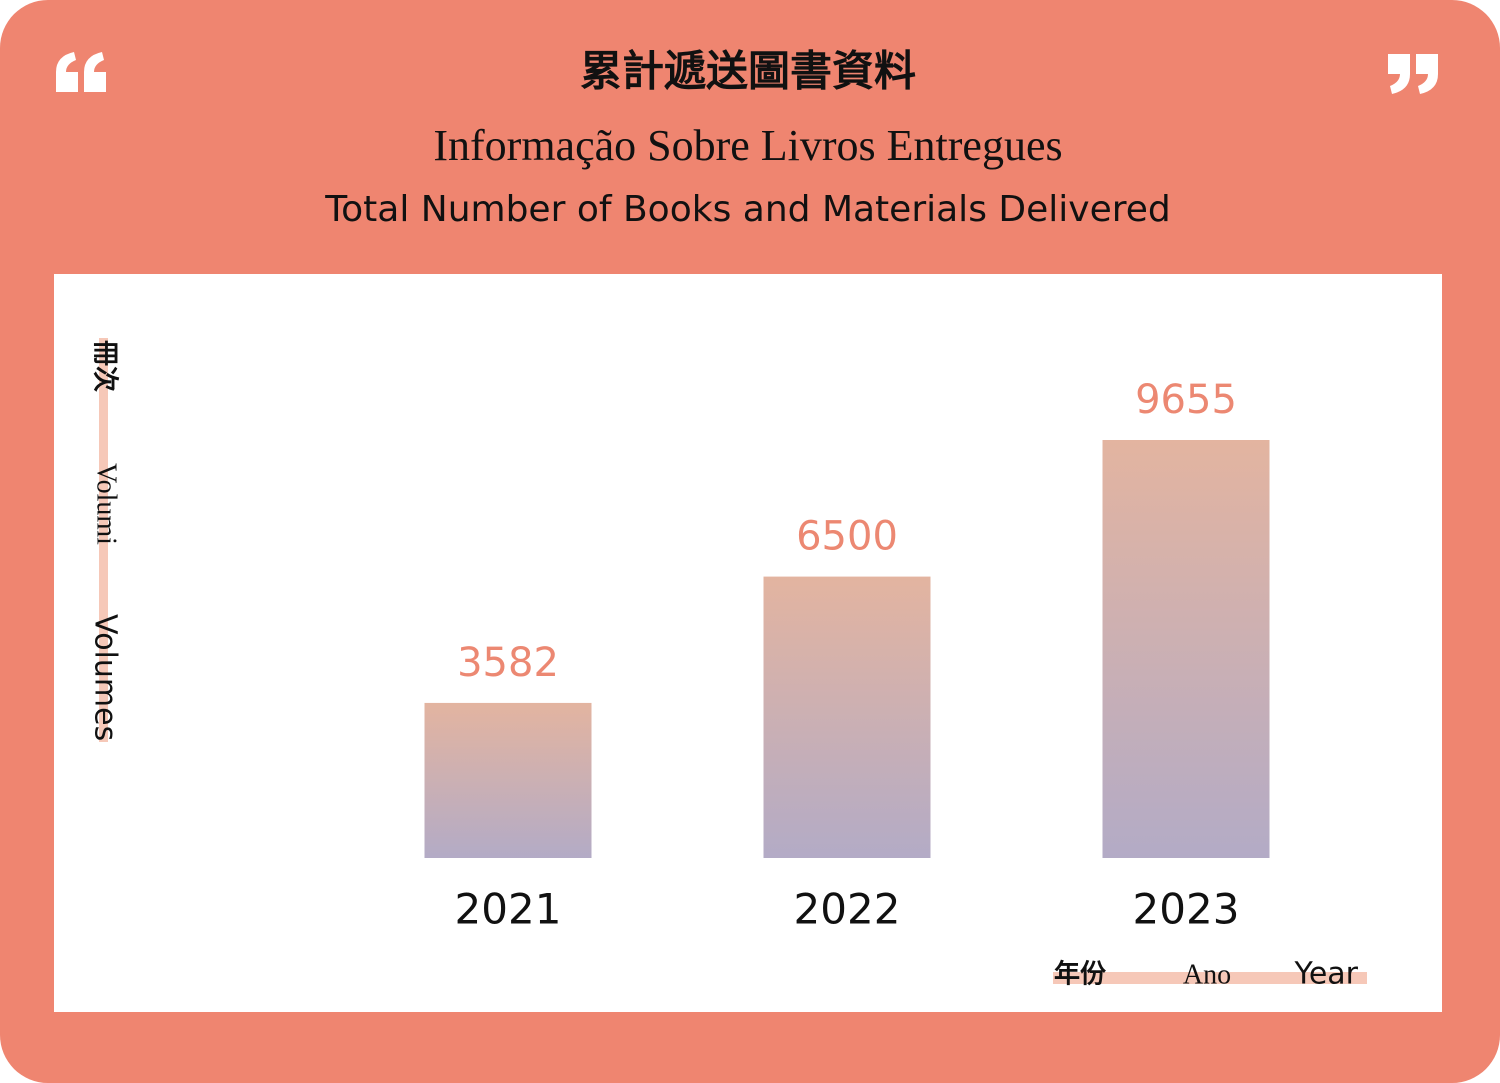 The image size is (1500, 1083). I want to click on value-label: 9655, so click(1186, 400).